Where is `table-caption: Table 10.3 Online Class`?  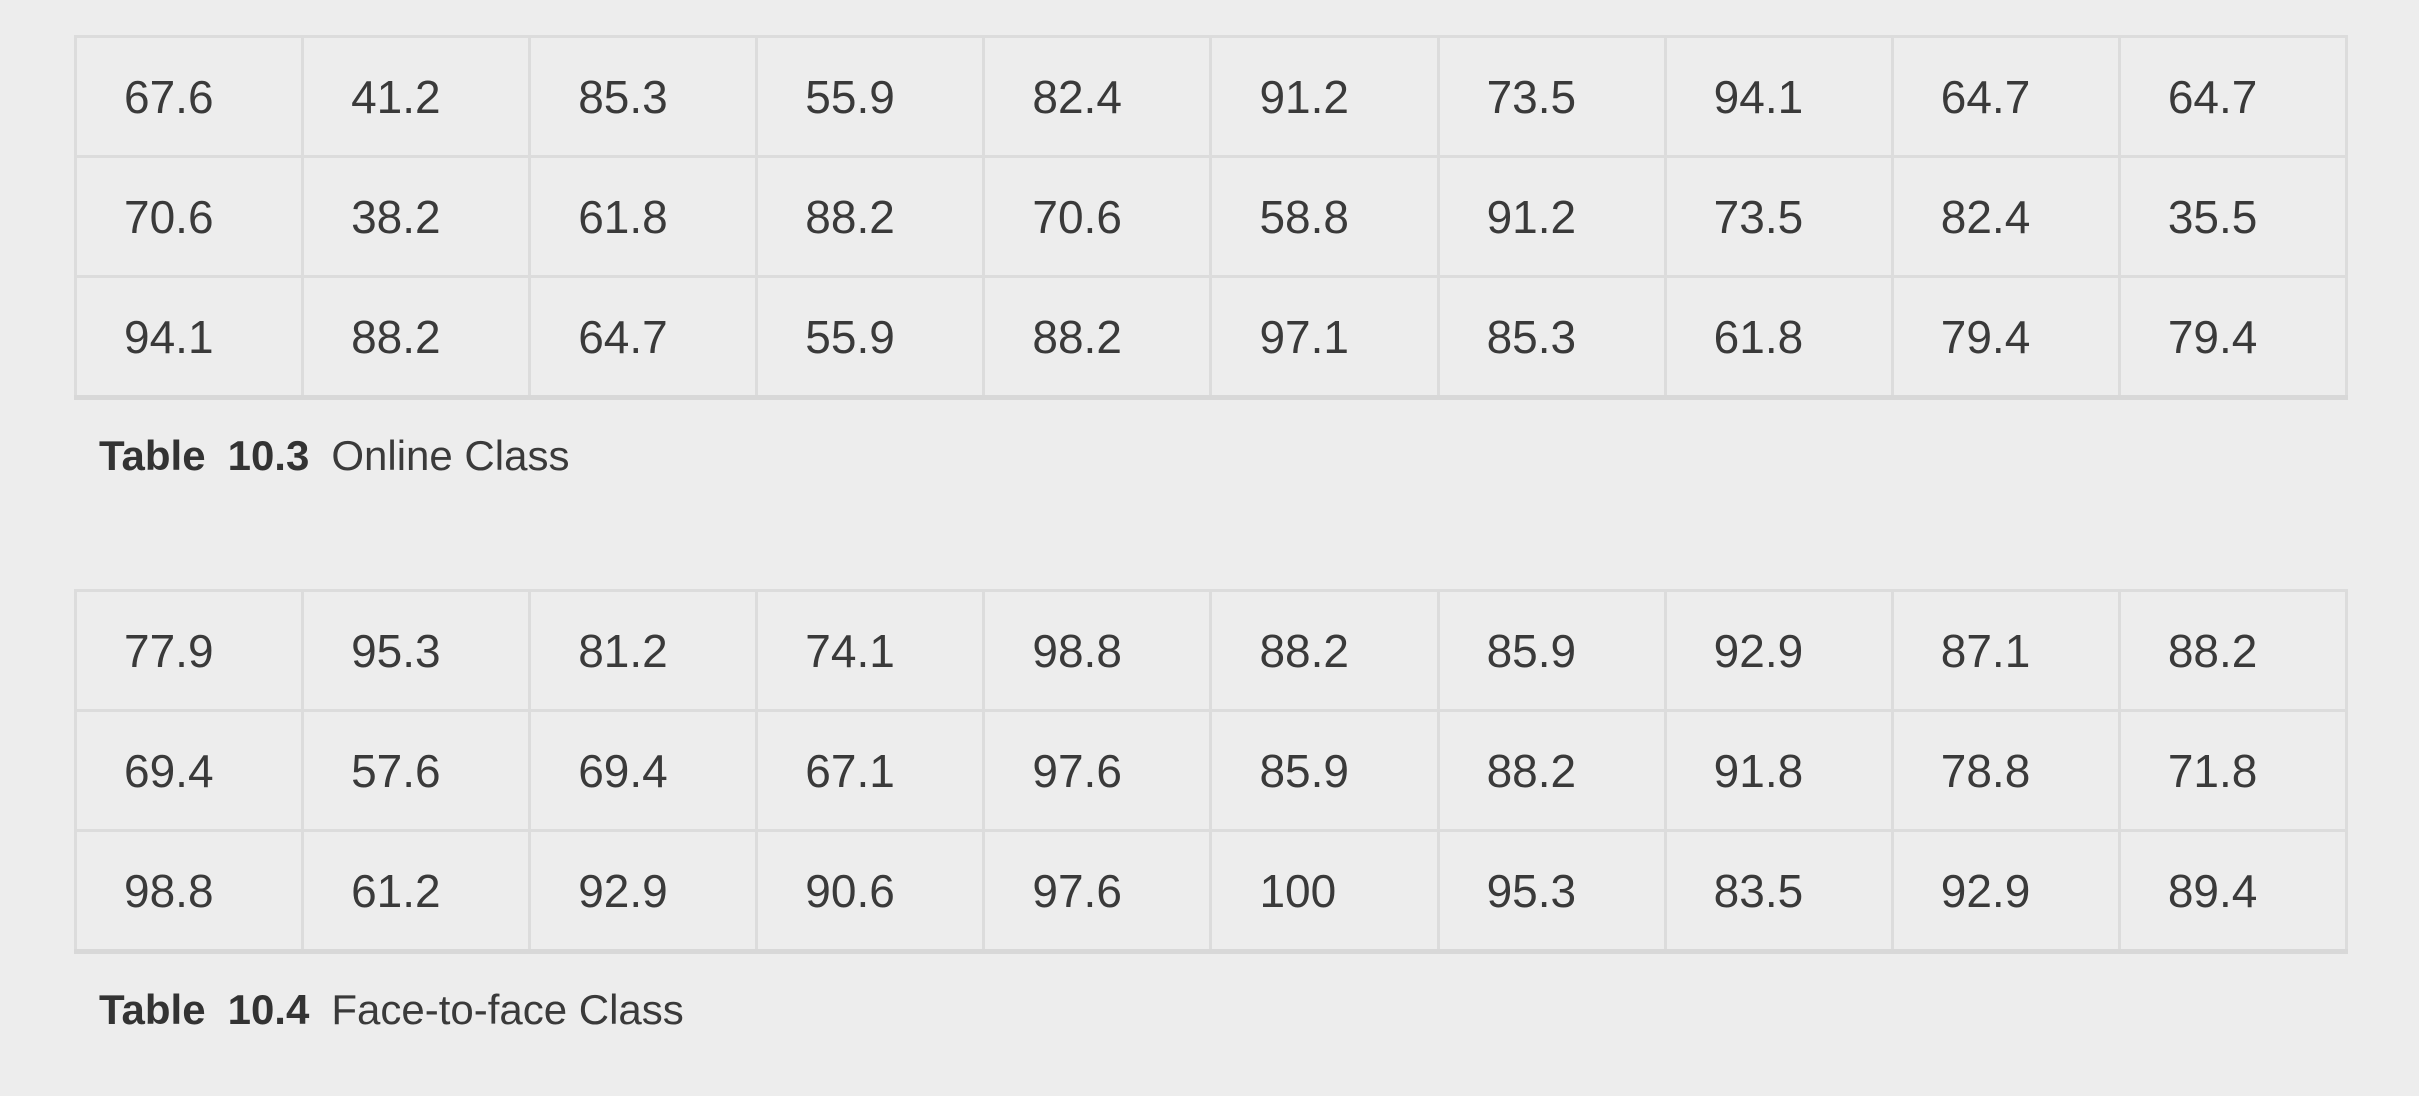 table-caption: Table 10.3 Online Class is located at coordinates (1211, 456).